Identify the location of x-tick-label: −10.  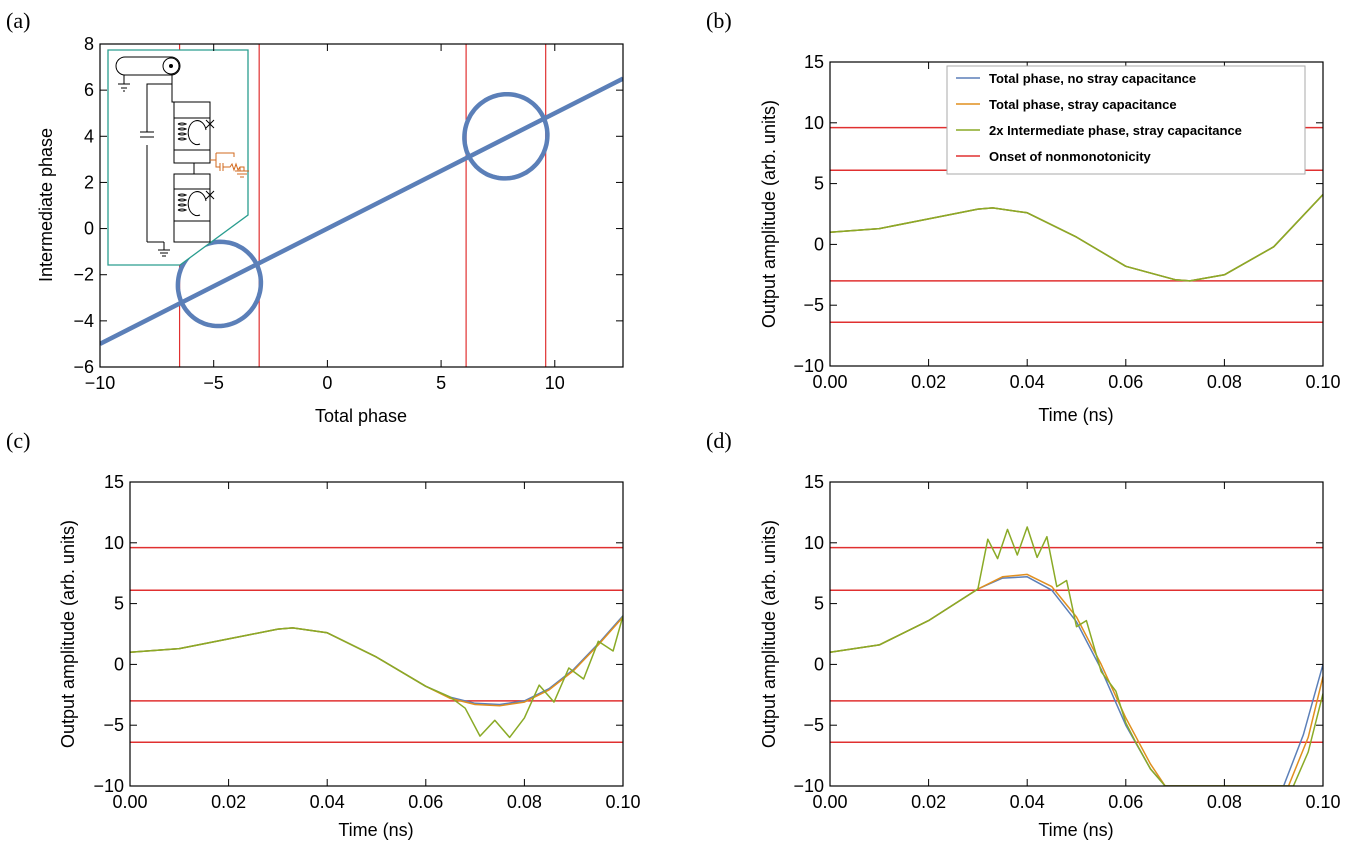
(100, 383).